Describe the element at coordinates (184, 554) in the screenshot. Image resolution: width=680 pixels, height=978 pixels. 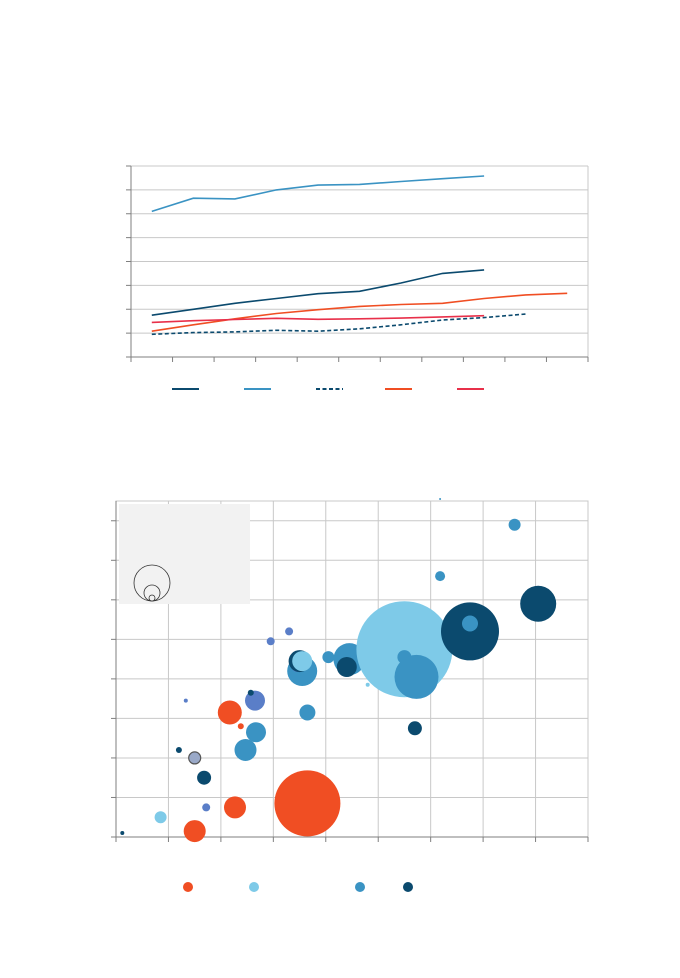
I see `size-legend-box` at that location.